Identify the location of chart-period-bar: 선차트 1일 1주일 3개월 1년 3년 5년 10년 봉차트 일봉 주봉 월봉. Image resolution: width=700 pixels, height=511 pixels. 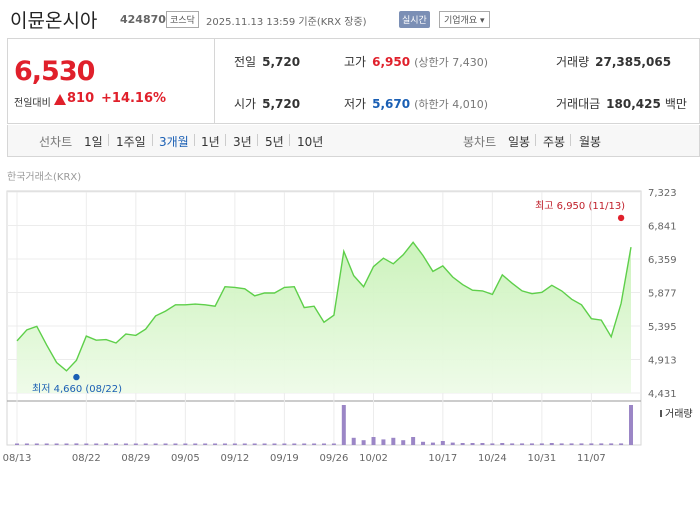
(353, 141).